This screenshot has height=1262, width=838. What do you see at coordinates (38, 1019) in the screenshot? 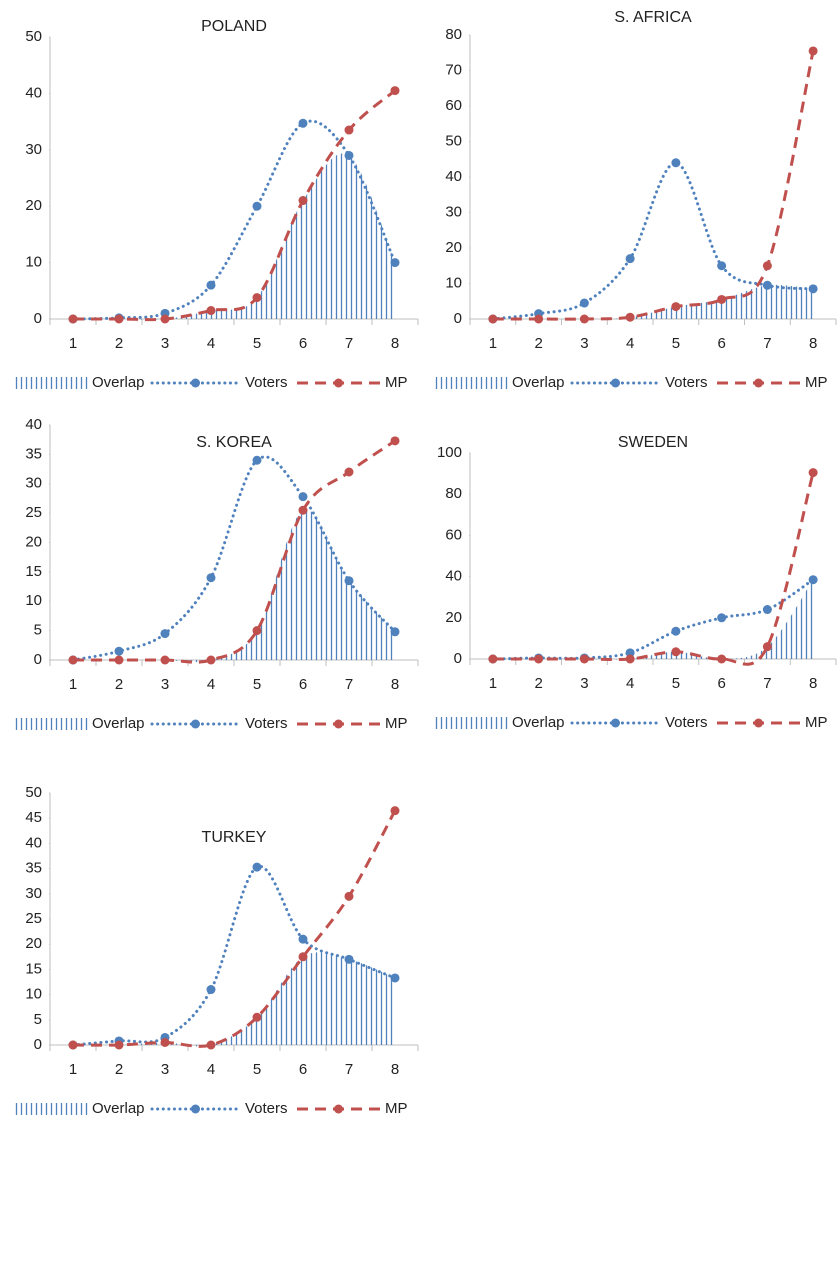
I see `y-tick-label: 5` at bounding box center [38, 1019].